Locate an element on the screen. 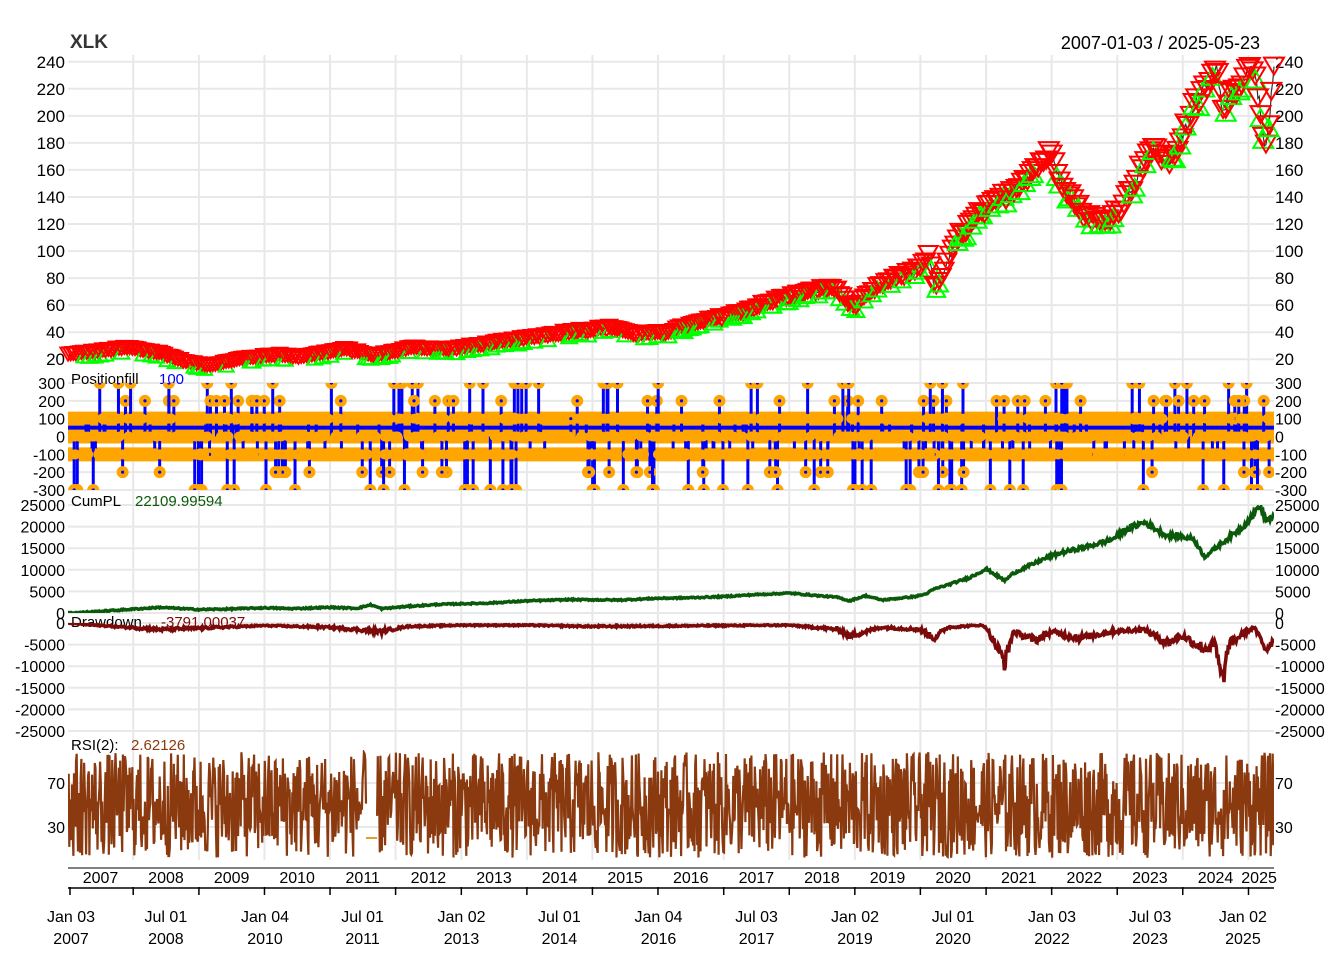  cumpl-marks is located at coordinates (671, 559).